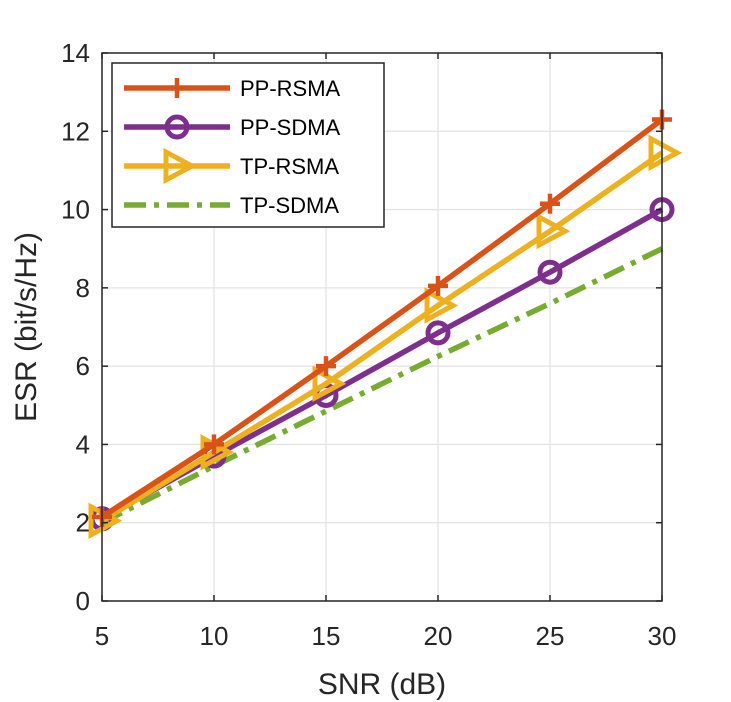 The height and width of the screenshot is (702, 731). Describe the element at coordinates (231, 205) in the screenshot. I see `legend-entry-tp-sdma: TP-SDMA` at that location.